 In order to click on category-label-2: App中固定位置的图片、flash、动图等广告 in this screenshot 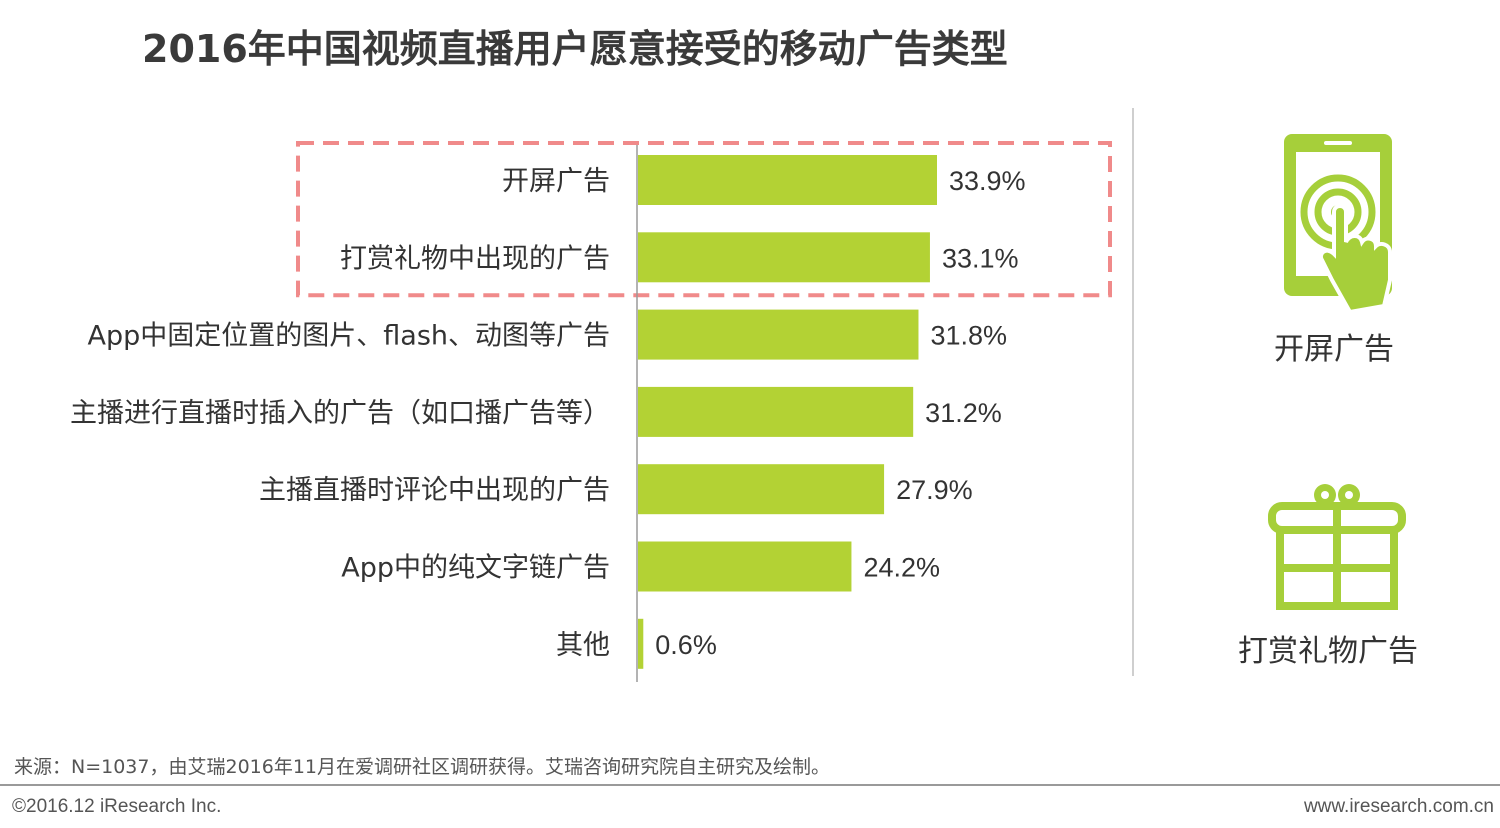, I will do `click(349, 336)`.